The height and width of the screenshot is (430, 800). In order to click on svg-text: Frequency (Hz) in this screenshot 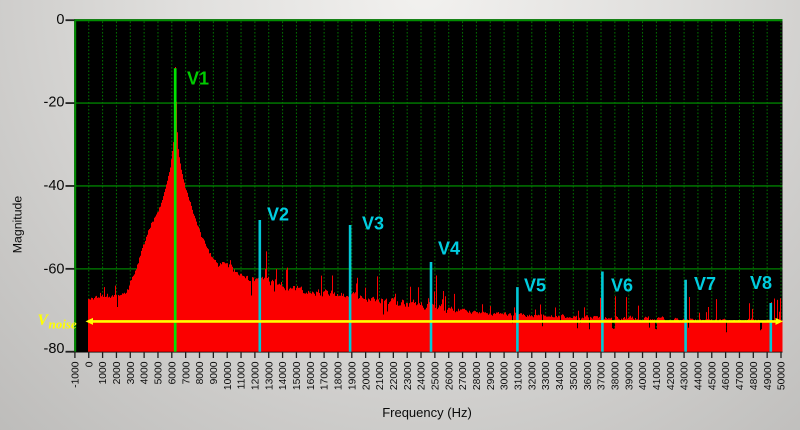, I will do `click(427, 412)`.